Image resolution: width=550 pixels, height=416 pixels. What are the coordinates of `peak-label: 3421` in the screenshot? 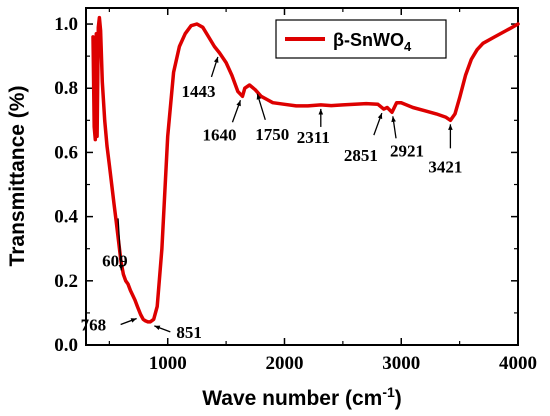 It's located at (445, 166).